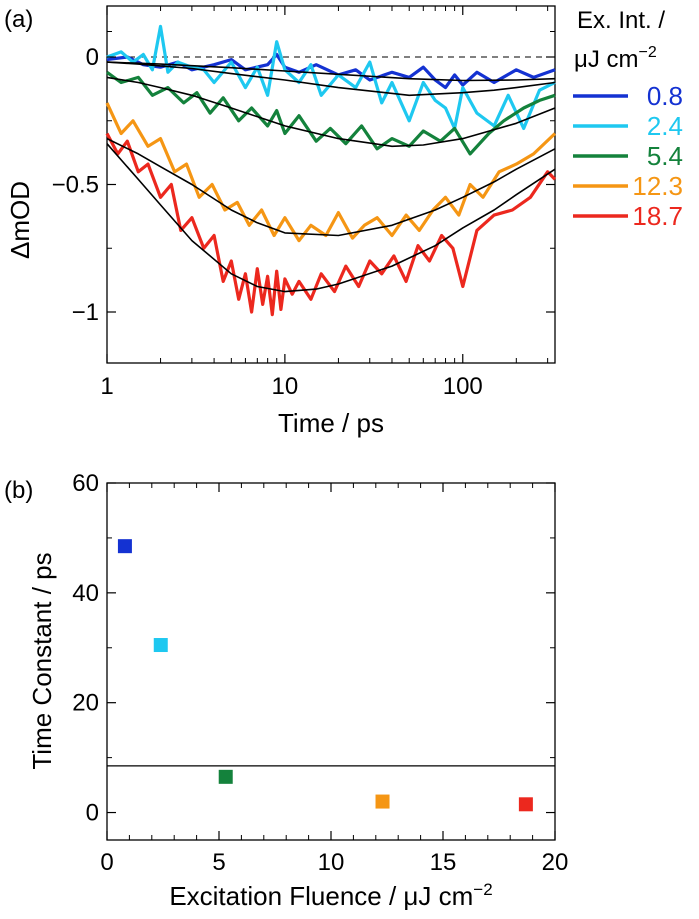  I want to click on series-line-2.4, so click(331, 77).